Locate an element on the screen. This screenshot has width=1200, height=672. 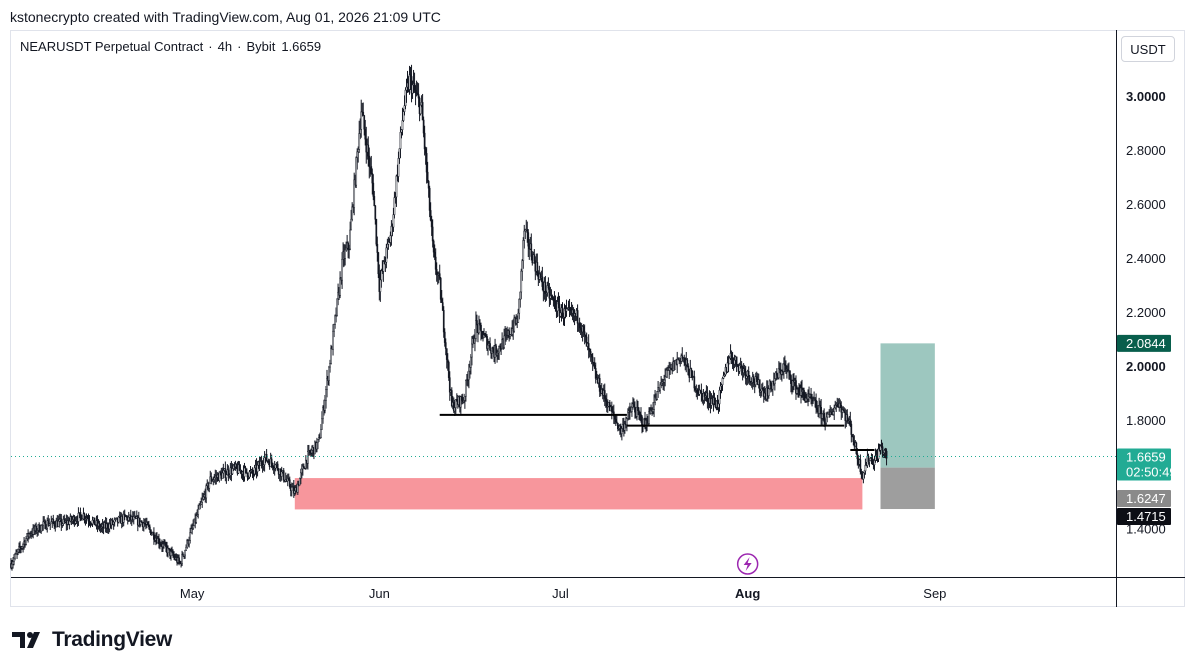
event-icon-bolt is located at coordinates (747, 564).